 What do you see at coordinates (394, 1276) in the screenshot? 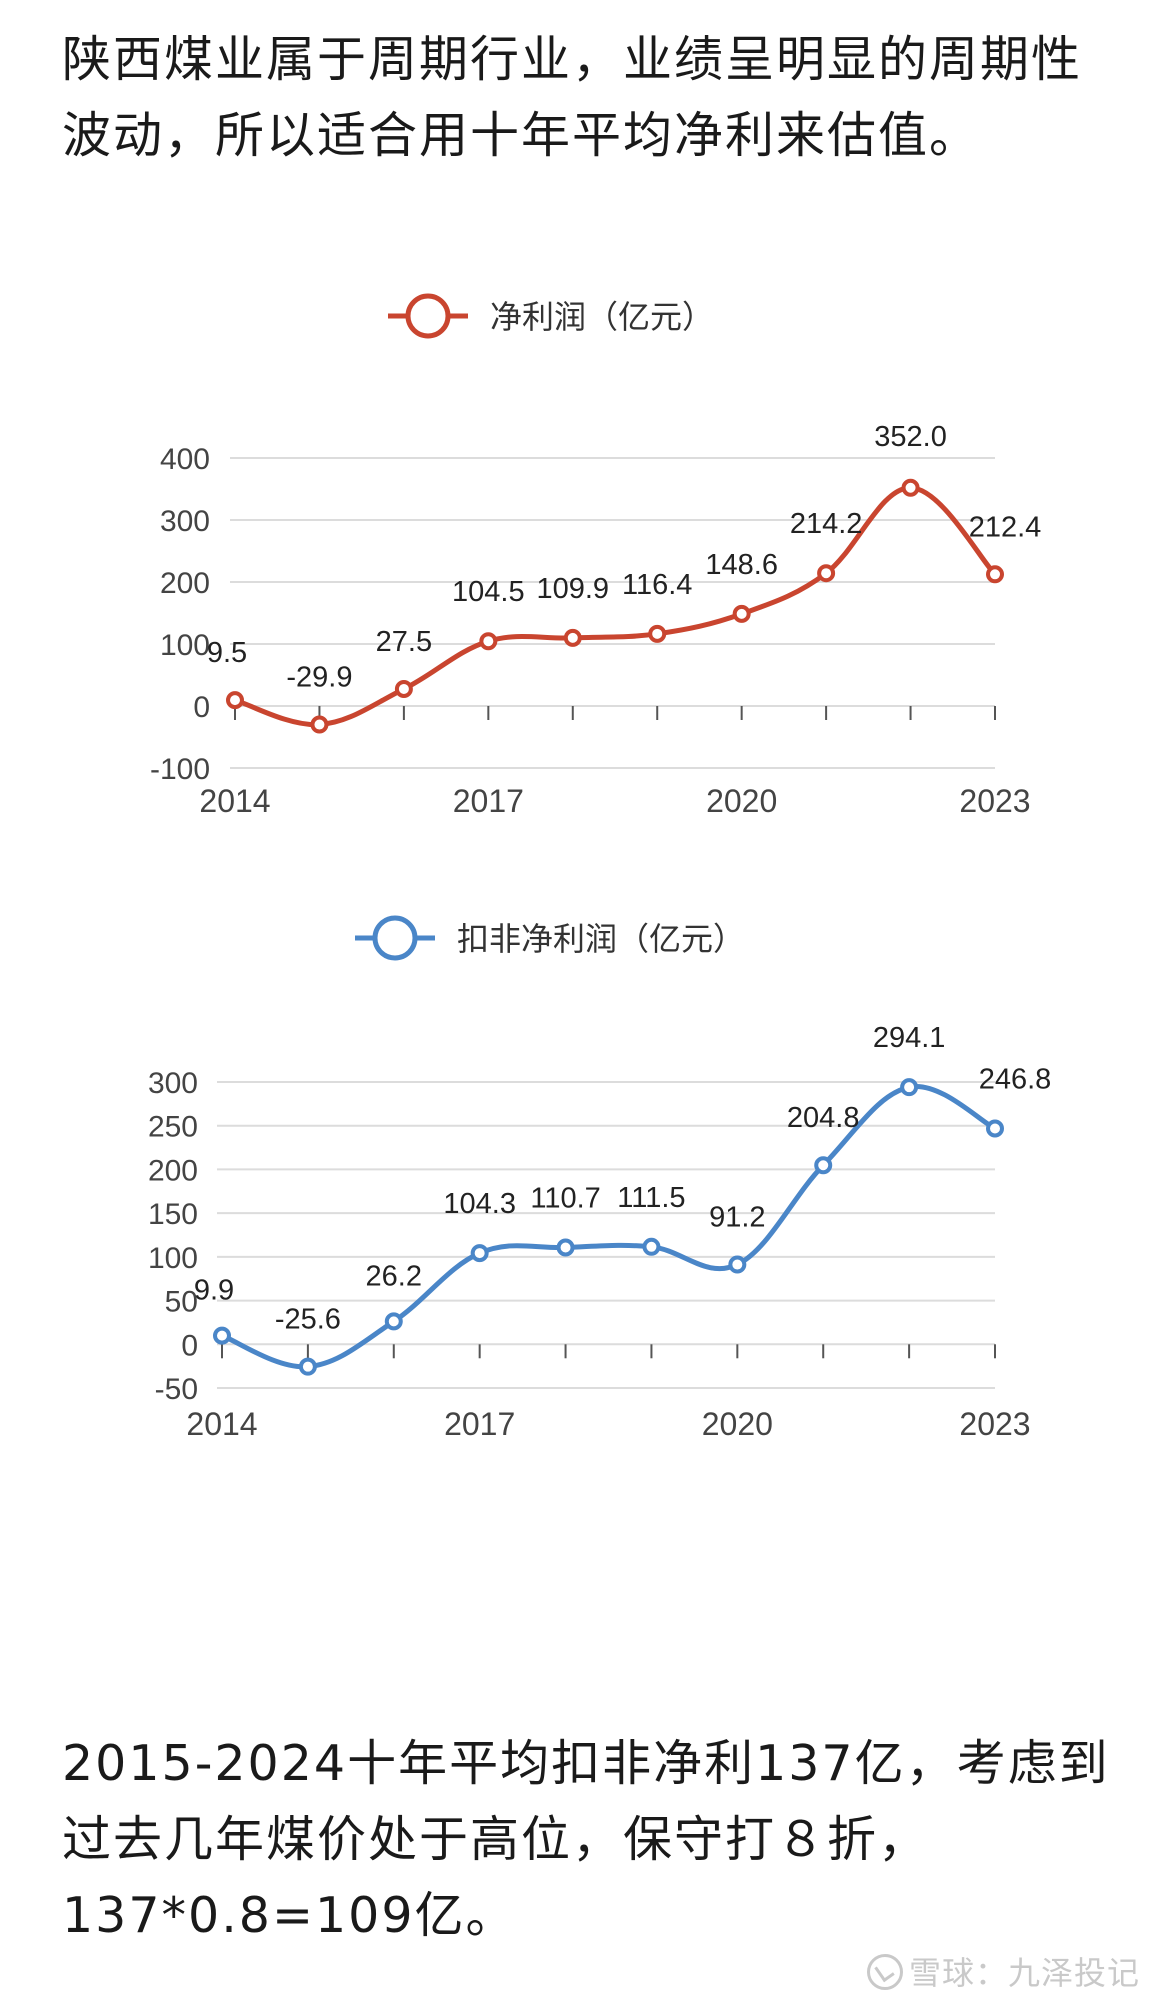
I see `data-label: 26.2` at bounding box center [394, 1276].